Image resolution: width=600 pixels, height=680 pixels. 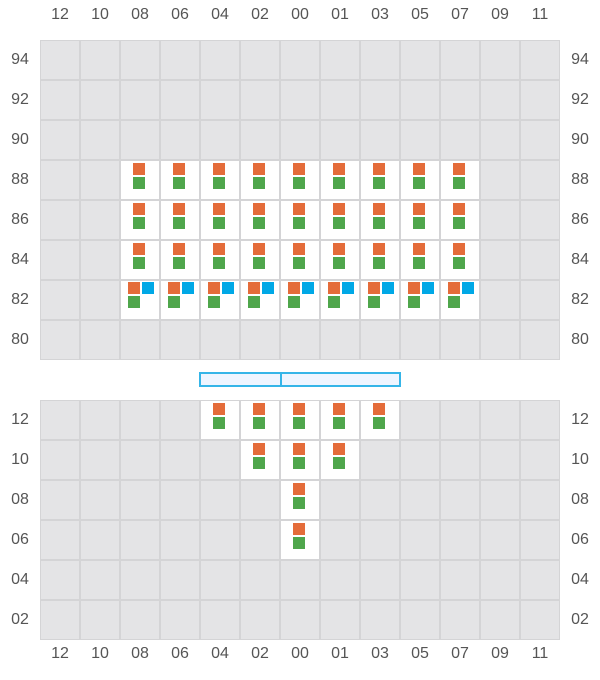 I want to click on divider-bar, so click(x=300, y=379).